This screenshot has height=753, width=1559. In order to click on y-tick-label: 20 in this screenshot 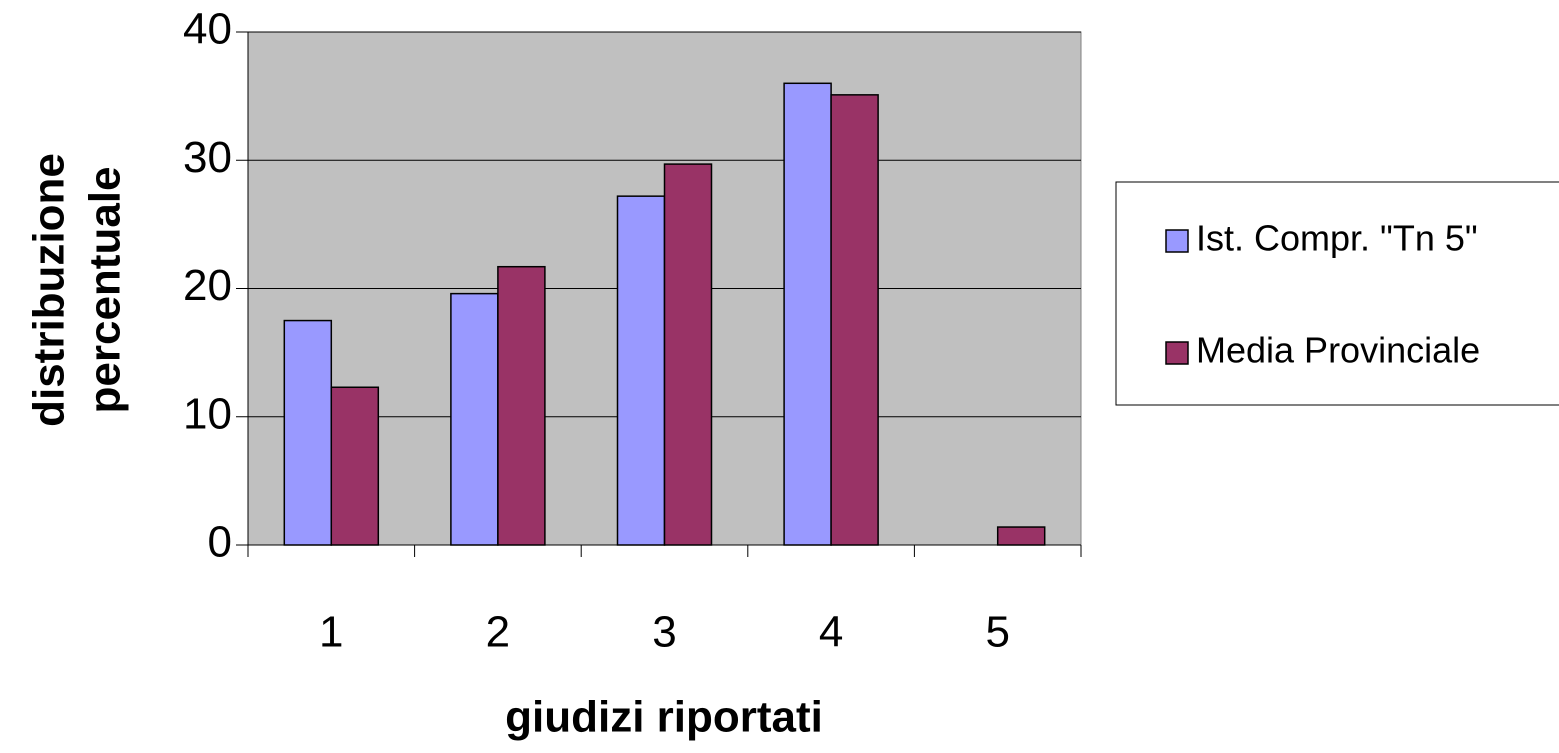, I will do `click(207, 285)`.